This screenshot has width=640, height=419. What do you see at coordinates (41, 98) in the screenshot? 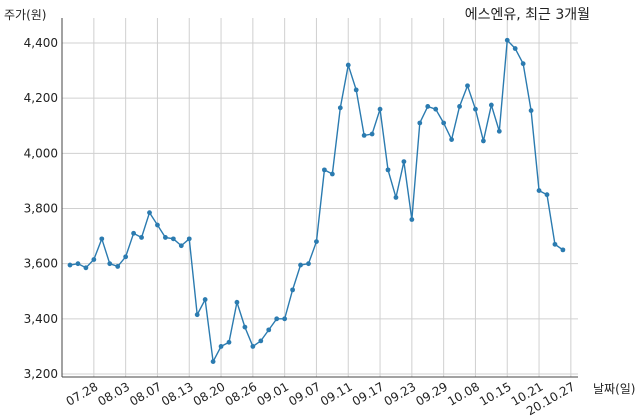
I see `y-tick-label: 4,200` at bounding box center [41, 98].